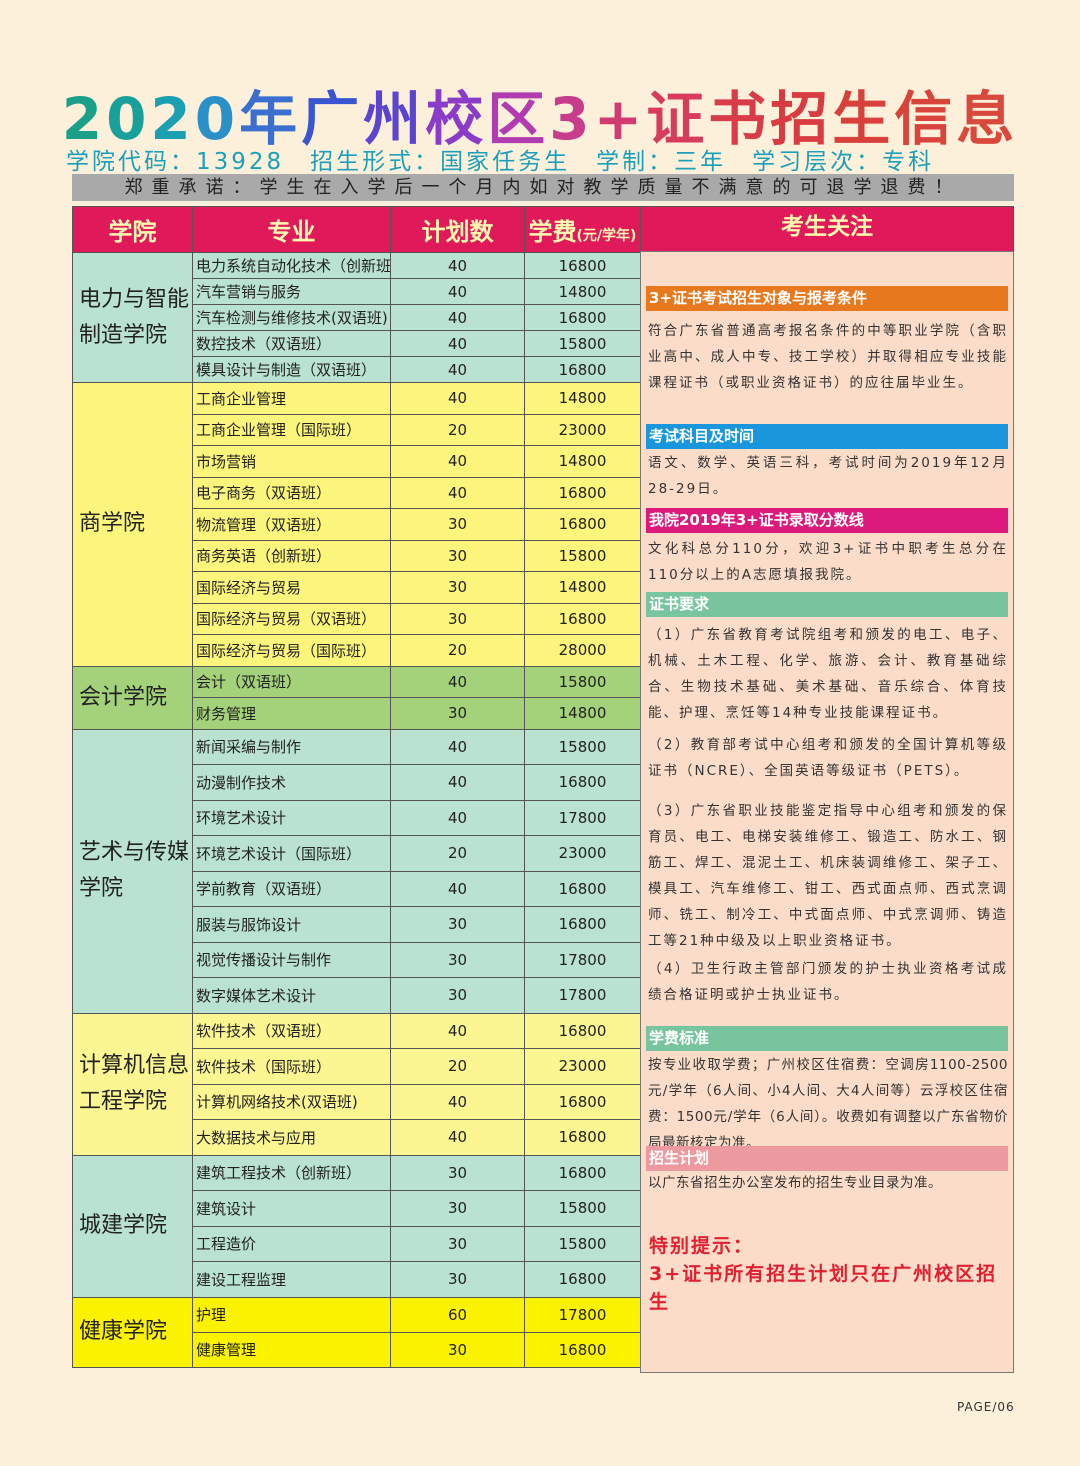 This screenshot has height=1466, width=1080. I want to click on page-number: PAGE/06, so click(986, 1407).